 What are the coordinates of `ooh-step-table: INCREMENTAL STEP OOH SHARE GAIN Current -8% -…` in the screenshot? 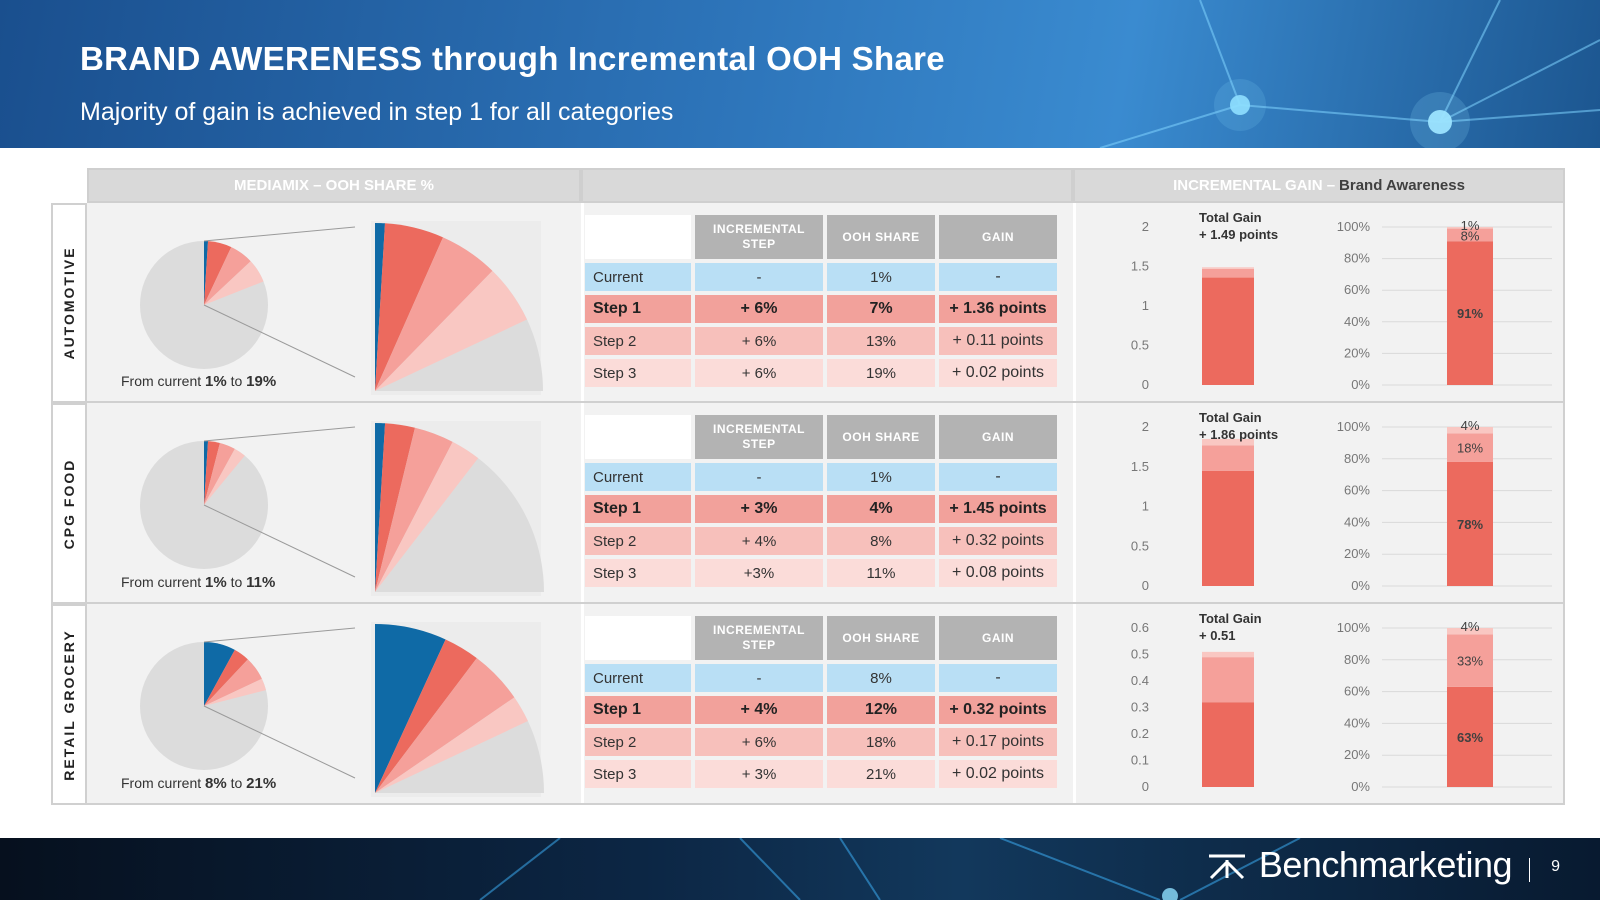 It's located at (821, 702).